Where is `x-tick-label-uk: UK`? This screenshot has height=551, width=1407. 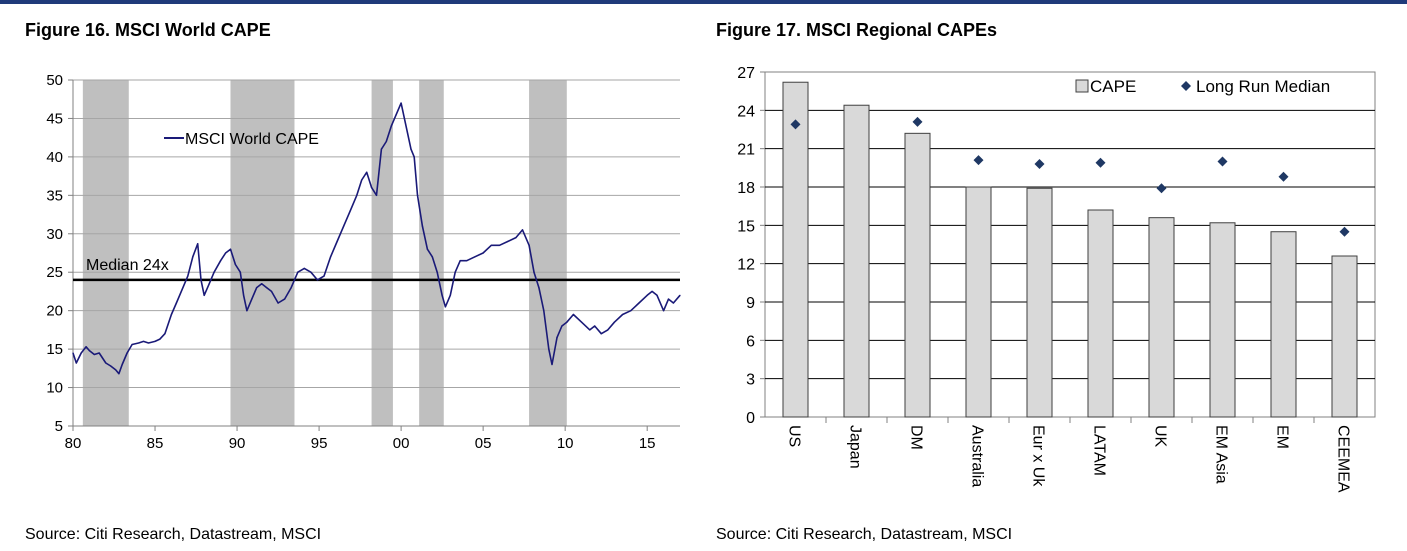 x-tick-label-uk: UK is located at coordinates (1160, 436).